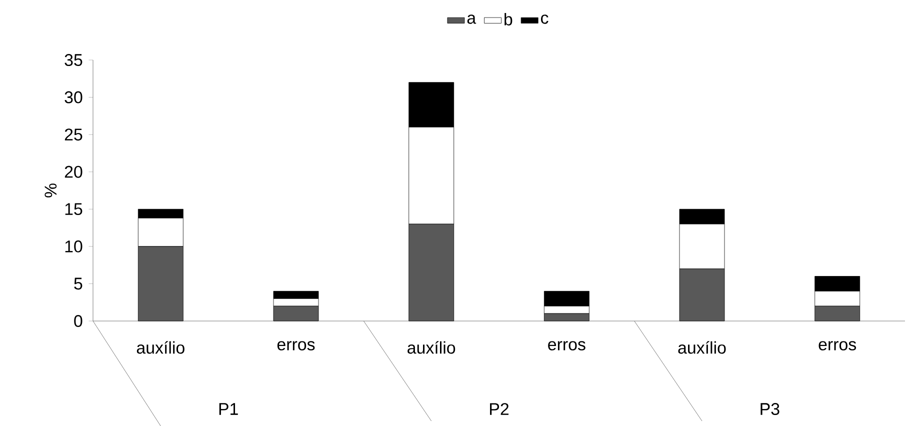  I want to click on y-tick-label: 0, so click(78, 321).